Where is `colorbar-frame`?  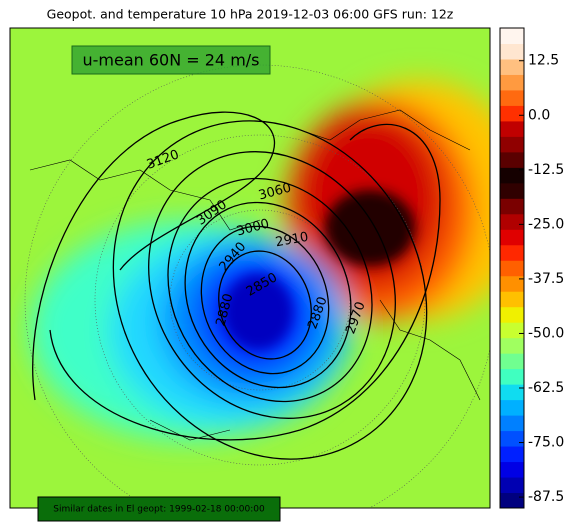 colorbar-frame is located at coordinates (512, 268).